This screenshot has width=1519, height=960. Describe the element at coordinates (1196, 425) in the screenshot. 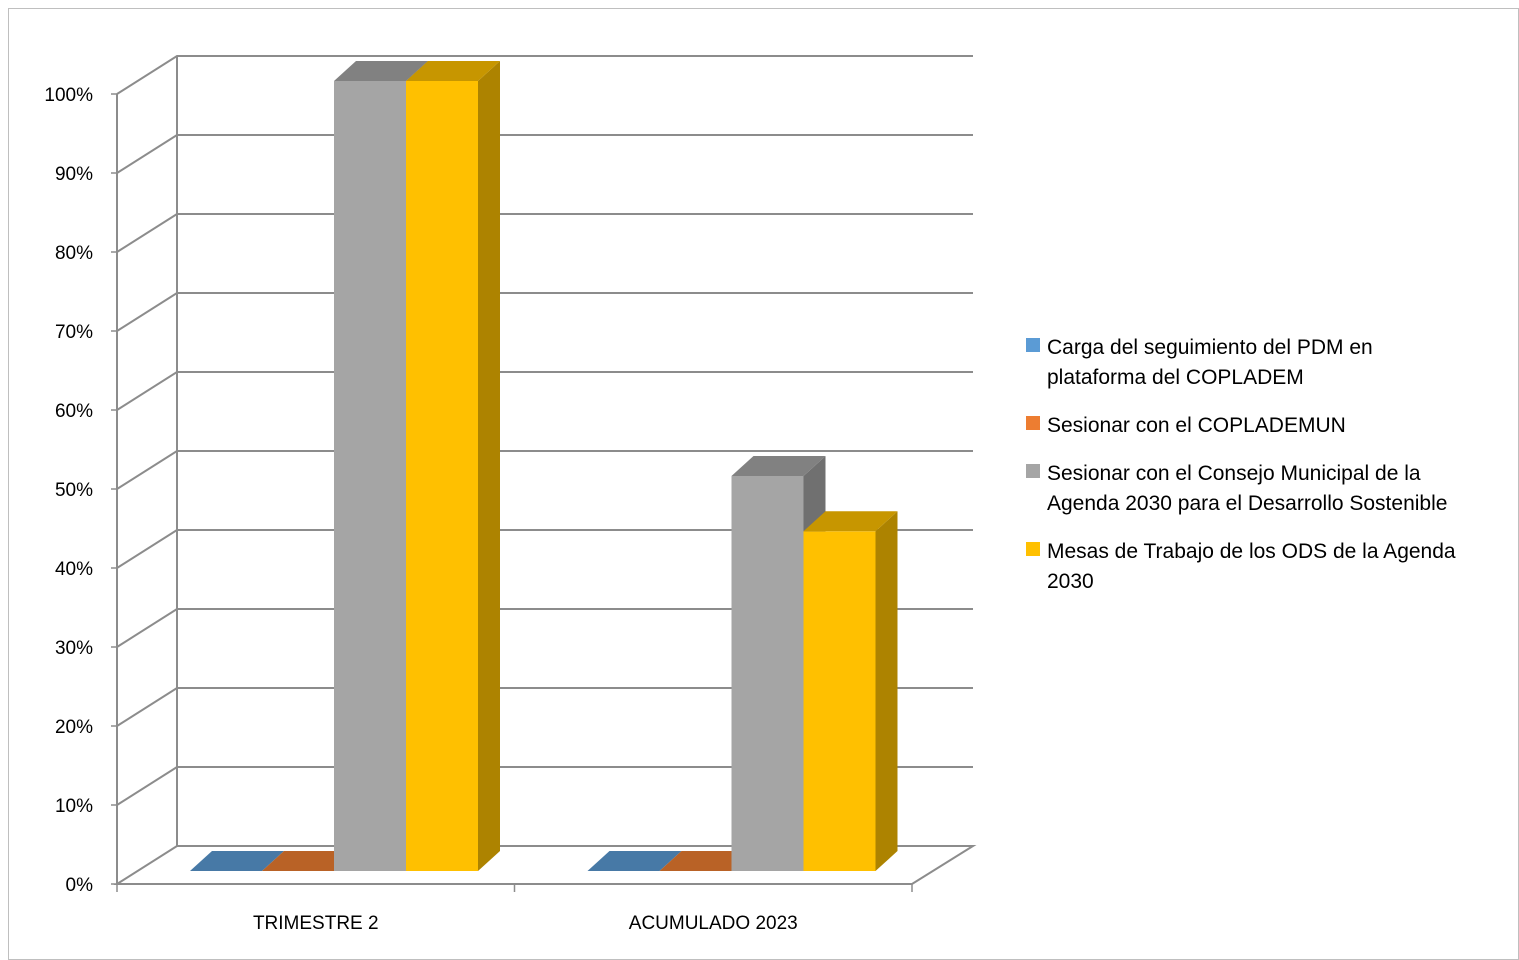

I see `legend-label: Sesionar con el COPLADEMUN` at that location.